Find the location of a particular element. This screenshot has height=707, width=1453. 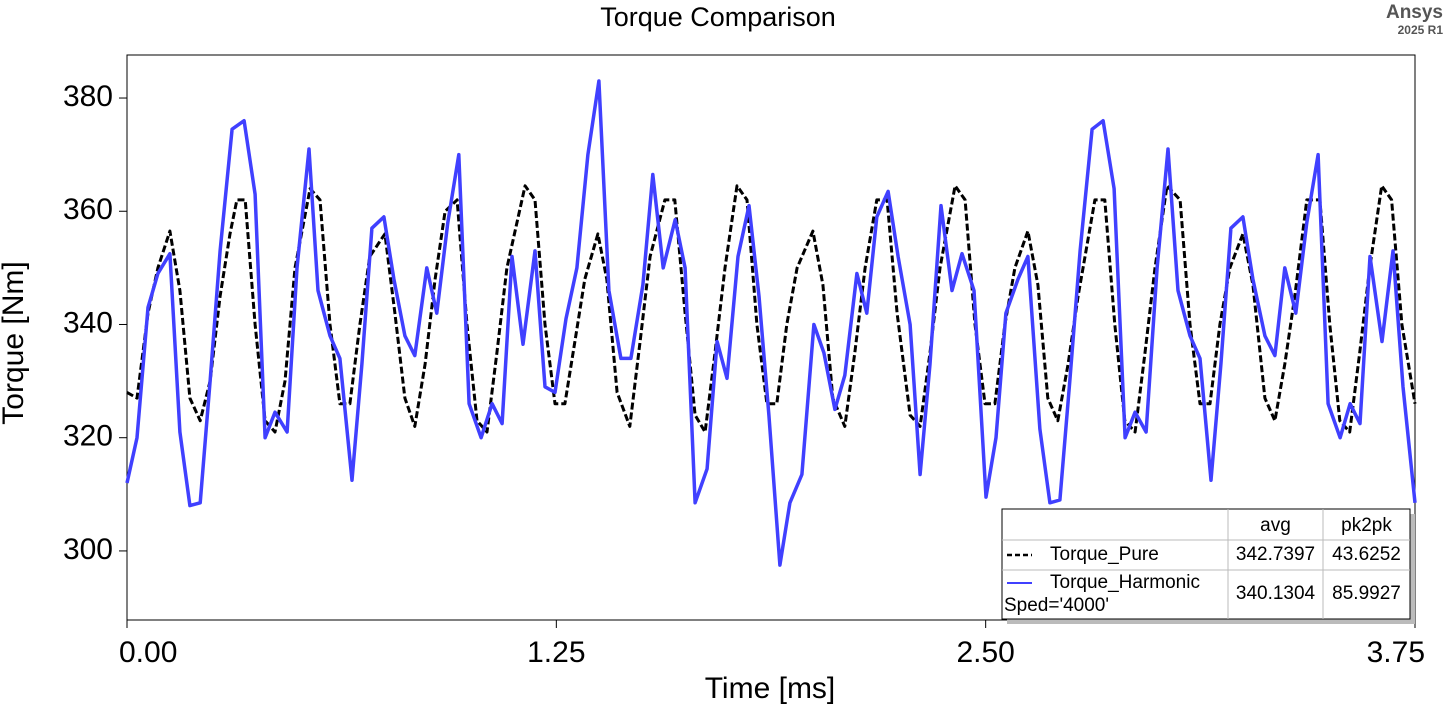

x-tick-label: 2.50 is located at coordinates (985, 652).